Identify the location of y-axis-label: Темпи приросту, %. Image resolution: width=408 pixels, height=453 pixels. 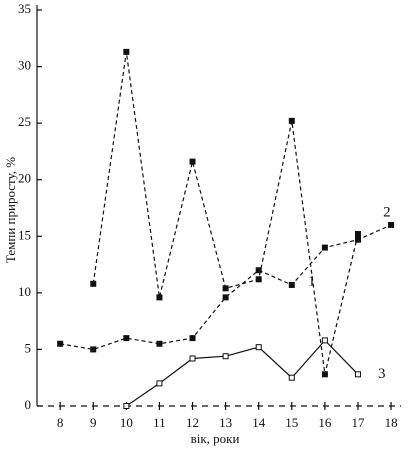
(10, 210).